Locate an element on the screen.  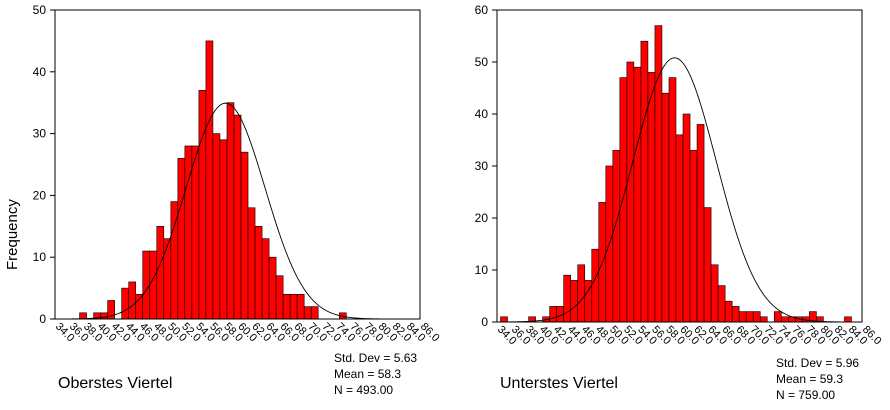
chart-name-right: Unterstes Viertel is located at coordinates (559, 383).